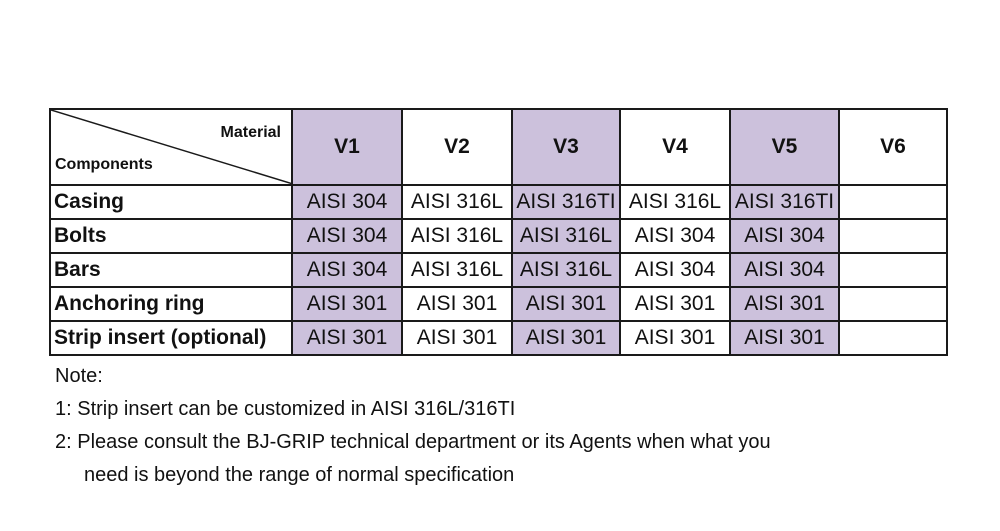  What do you see at coordinates (171, 338) in the screenshot?
I see `component-label-strip-insert: Strip insert (optional)` at bounding box center [171, 338].